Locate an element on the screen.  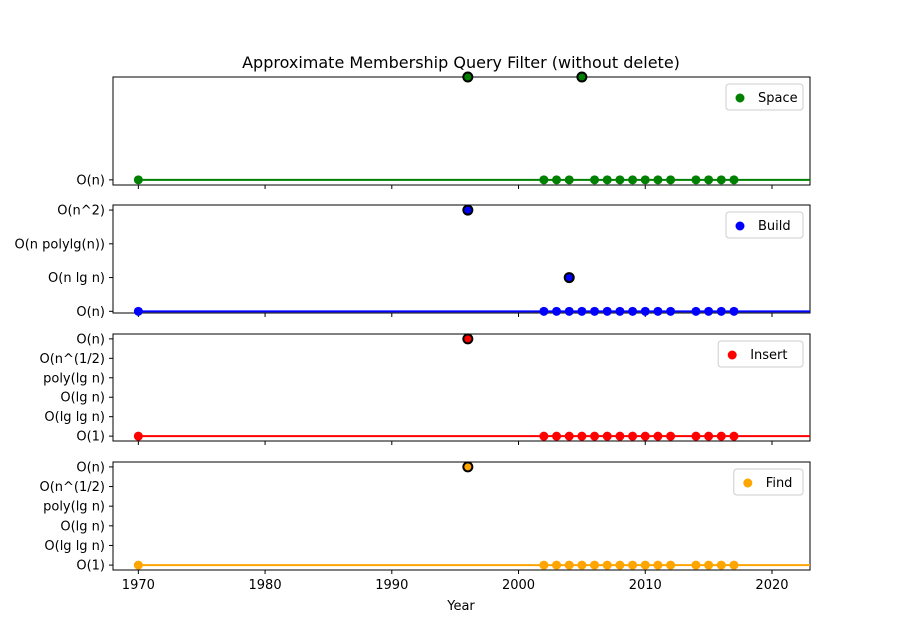
y-tick-label-find-4: O(n^(1/2) is located at coordinates (72, 487).